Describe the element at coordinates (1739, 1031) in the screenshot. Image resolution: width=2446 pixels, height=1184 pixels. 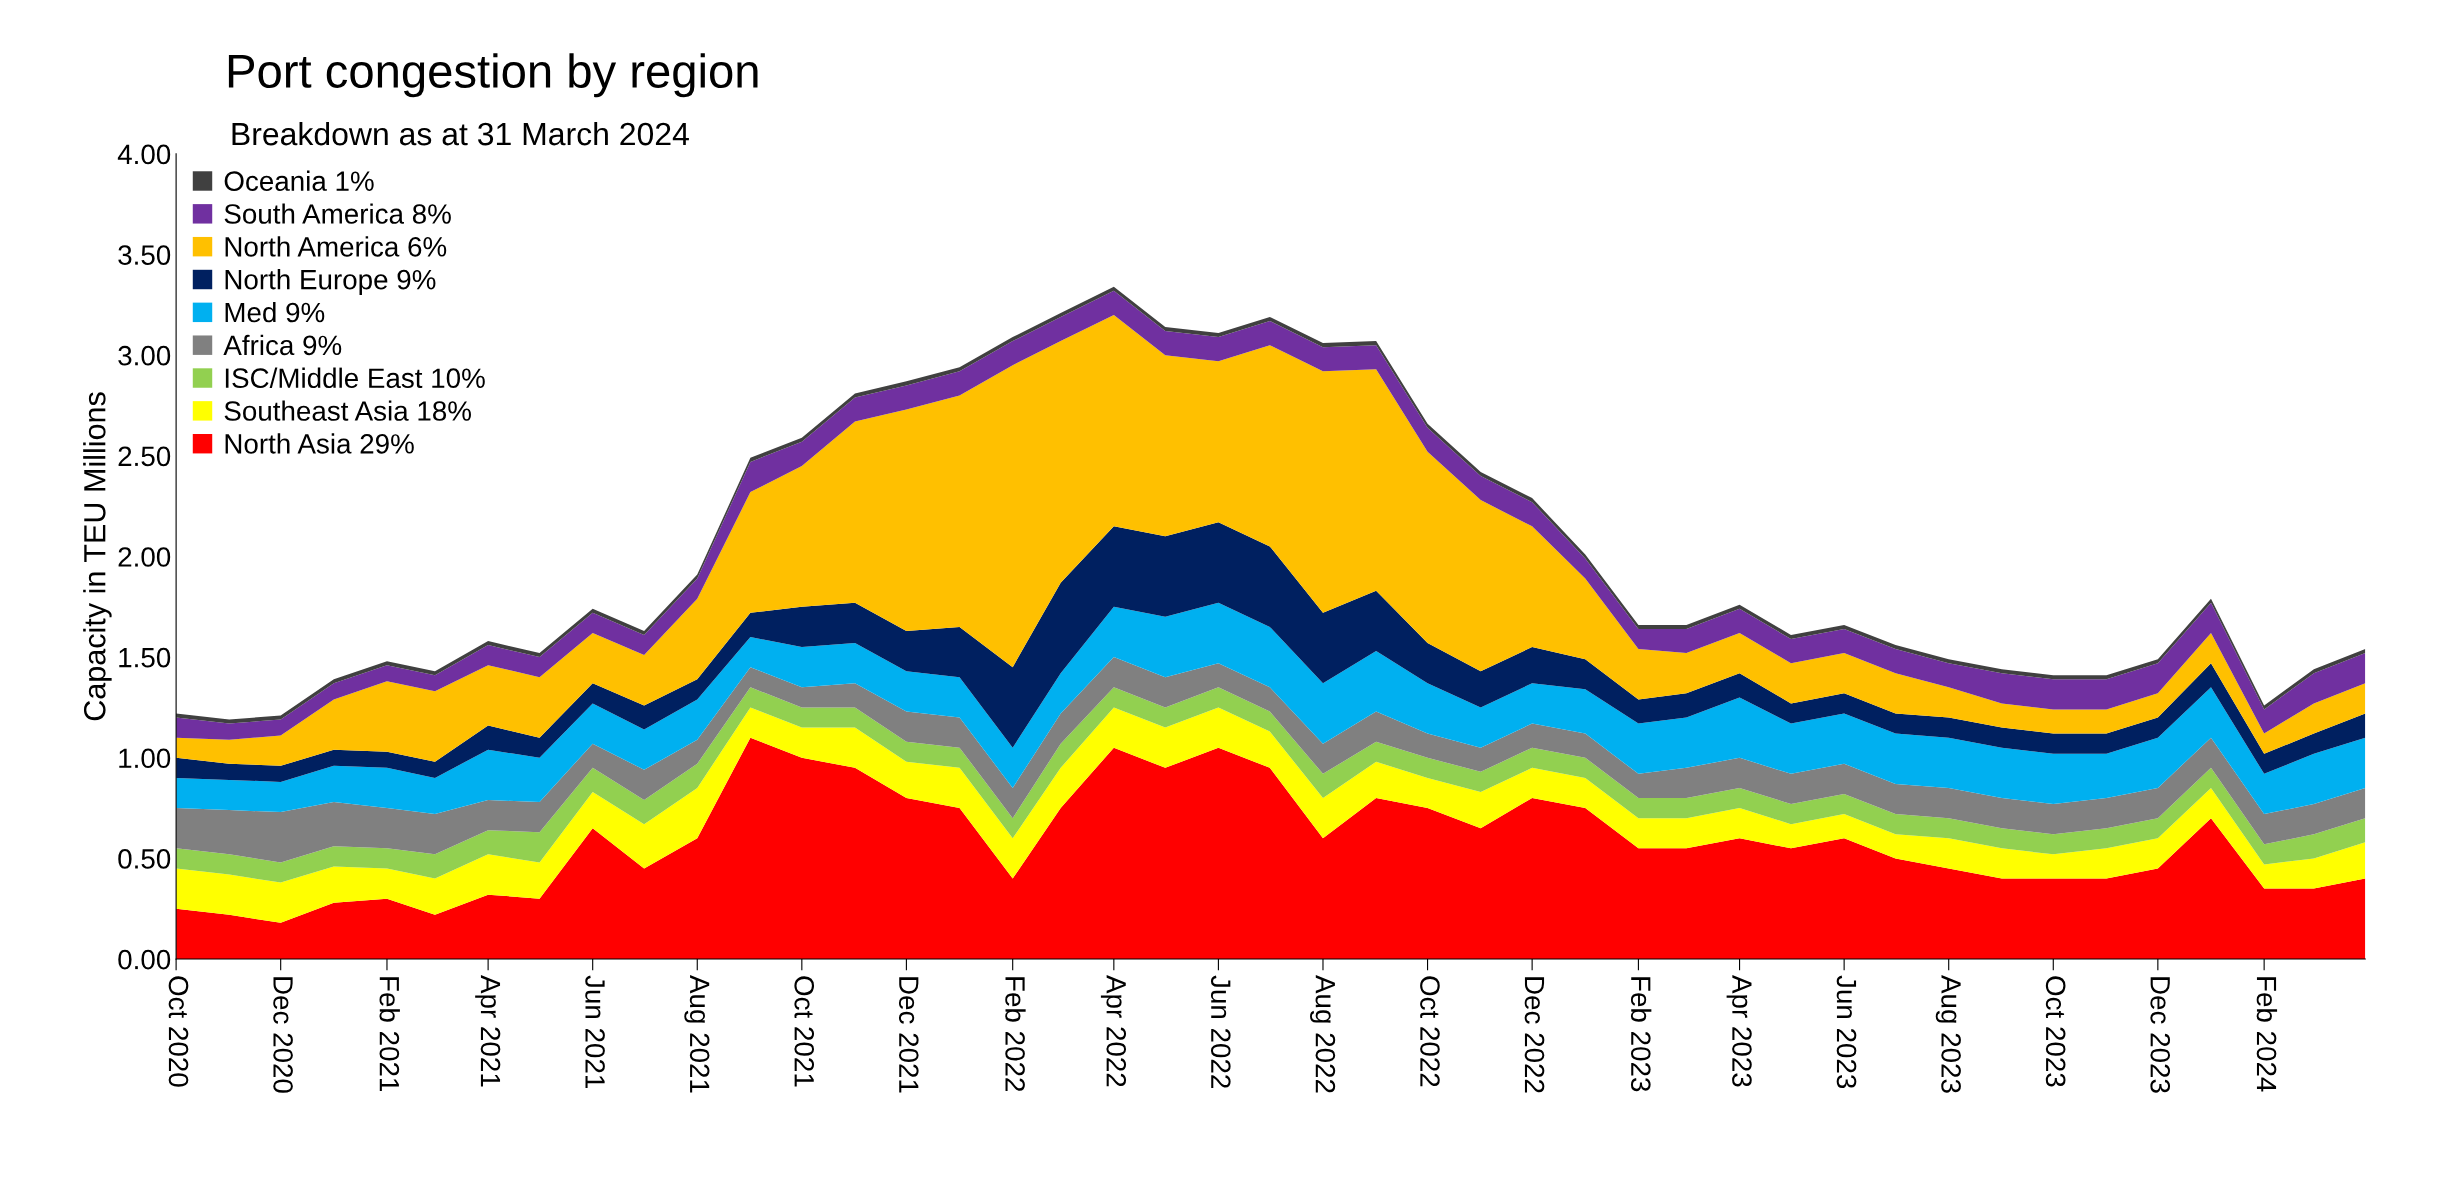
I see `x-tick-label: Apr 2023` at that location.